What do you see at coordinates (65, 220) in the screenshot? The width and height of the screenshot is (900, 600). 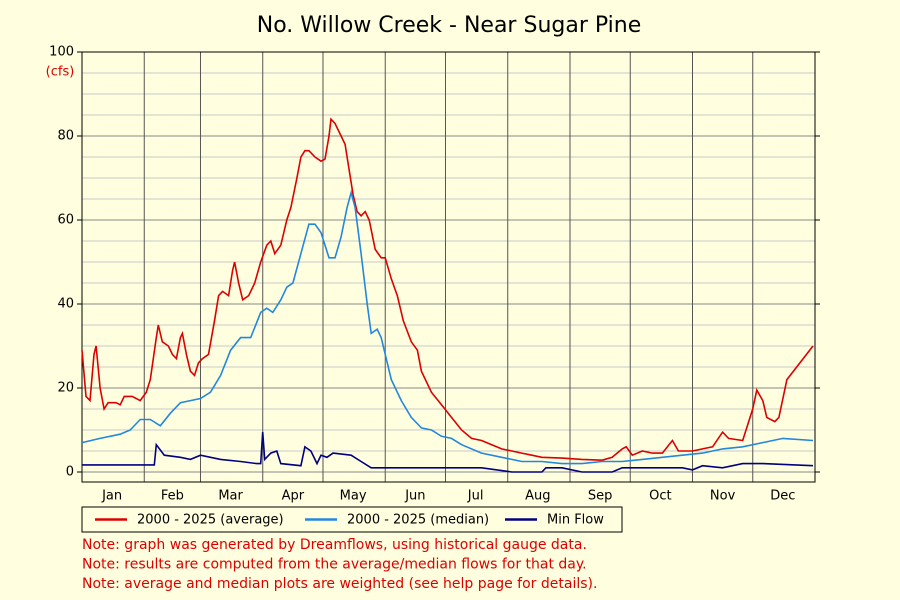 I see `y-tick-label: 60` at bounding box center [65, 220].